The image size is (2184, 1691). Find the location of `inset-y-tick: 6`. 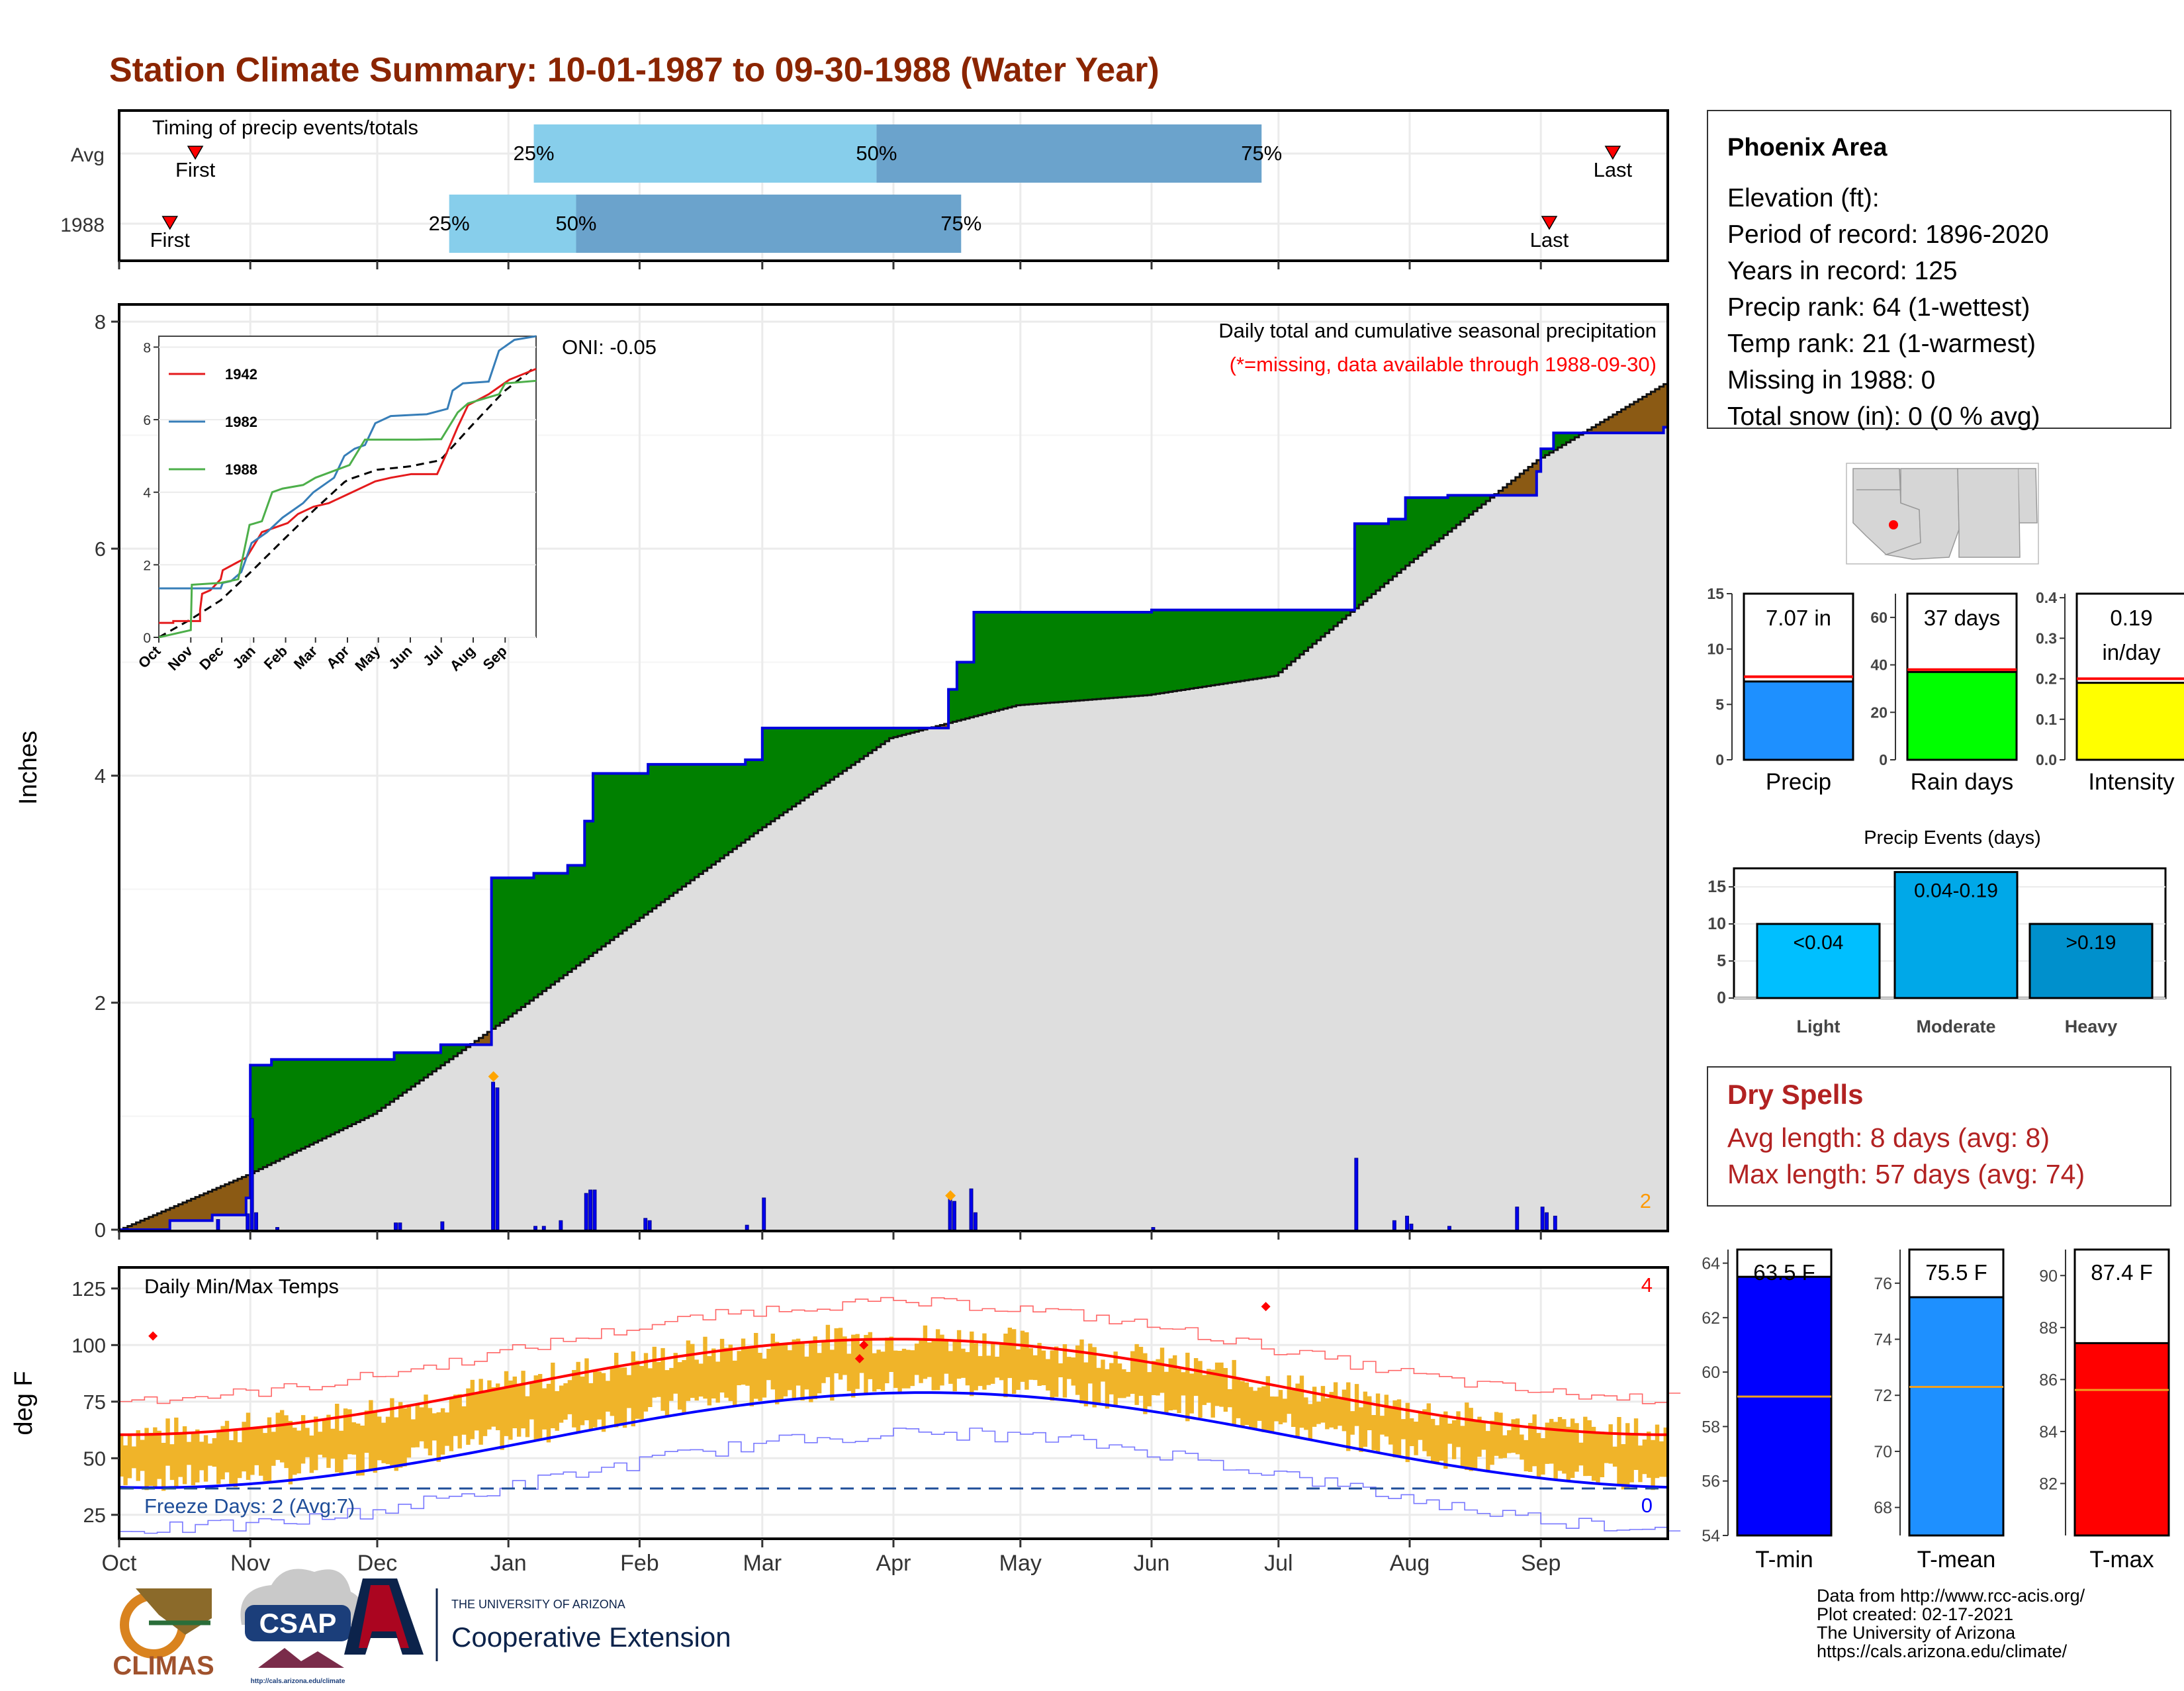

inset-y-tick: 6 is located at coordinates (147, 421).